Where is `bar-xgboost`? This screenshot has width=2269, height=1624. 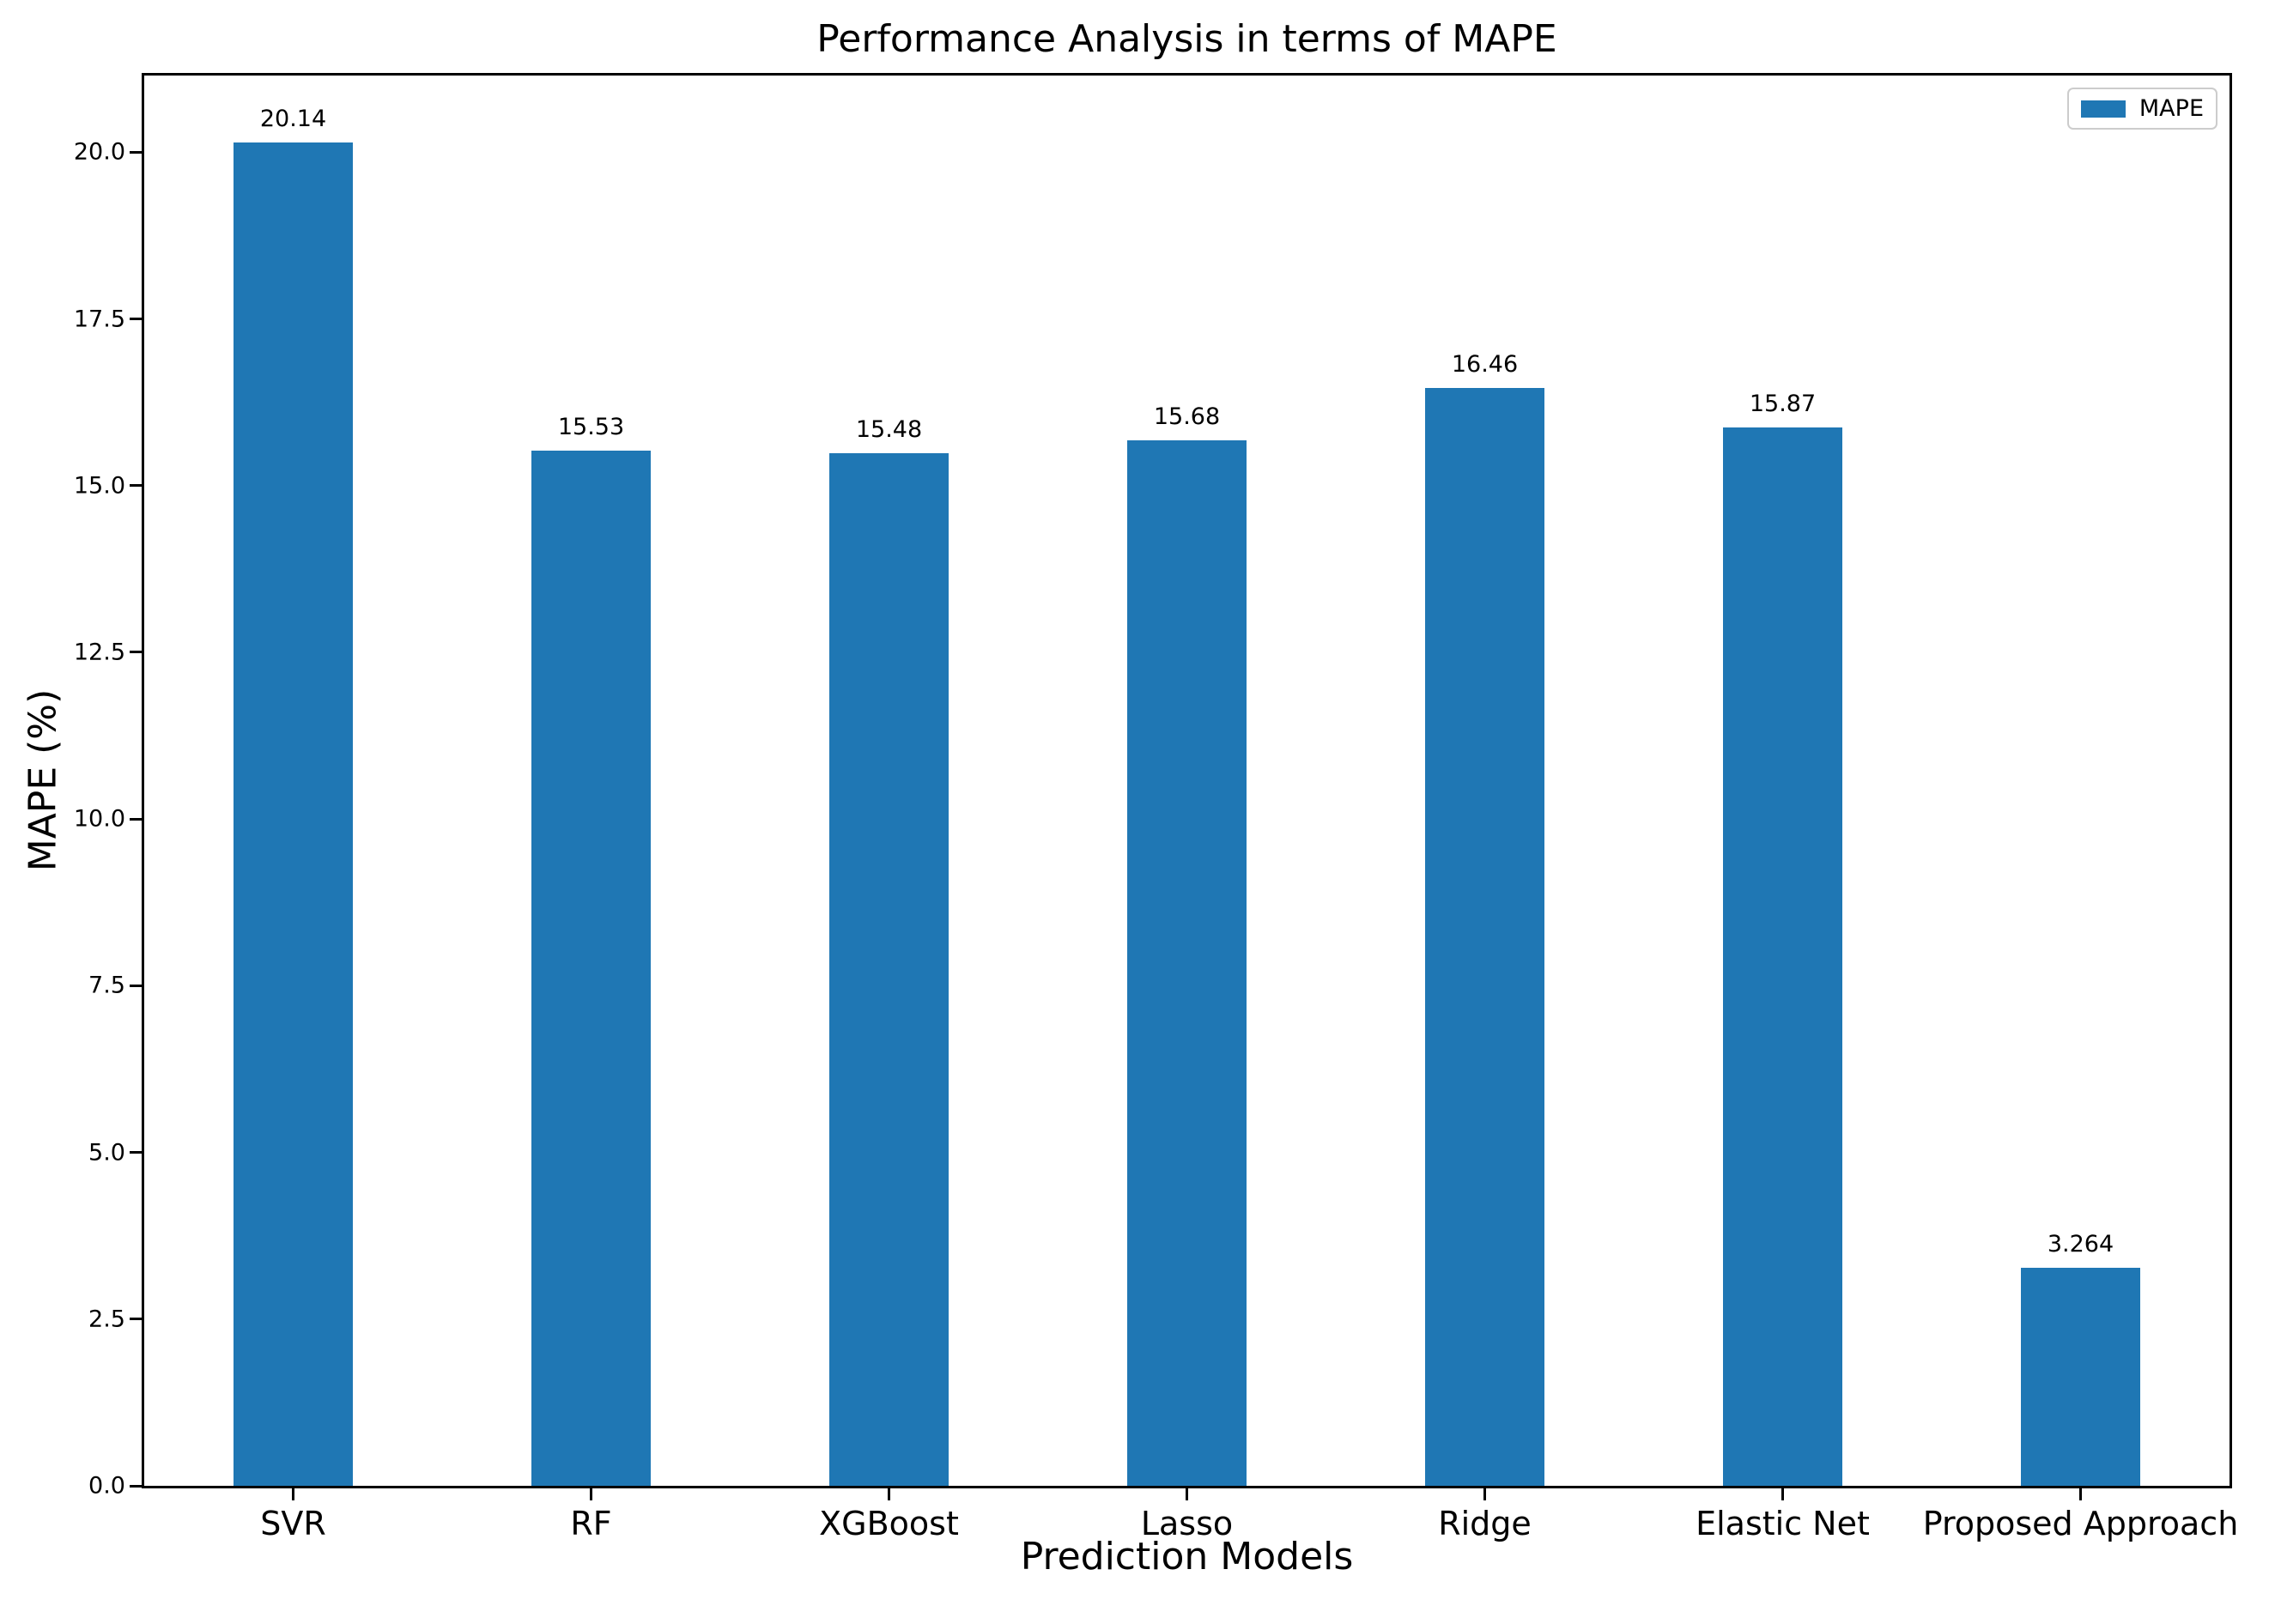
bar-xgboost is located at coordinates (889, 969).